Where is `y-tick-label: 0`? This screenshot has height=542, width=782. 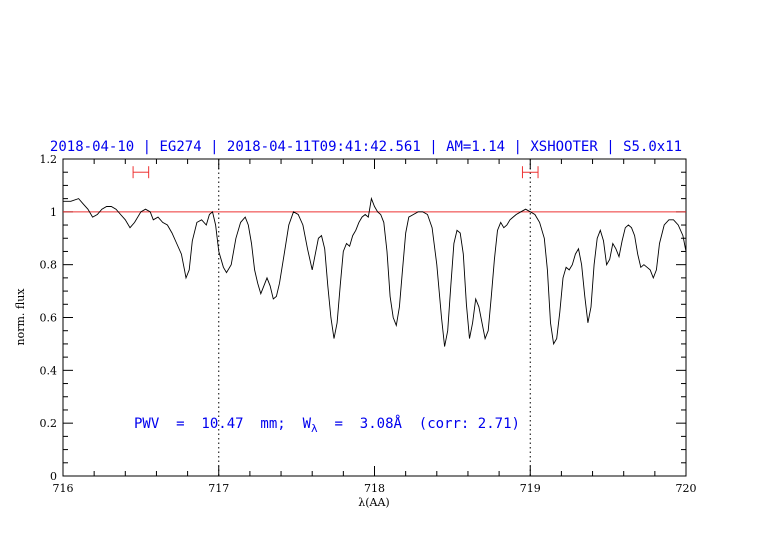
y-tick-label: 0 is located at coordinates (53, 476).